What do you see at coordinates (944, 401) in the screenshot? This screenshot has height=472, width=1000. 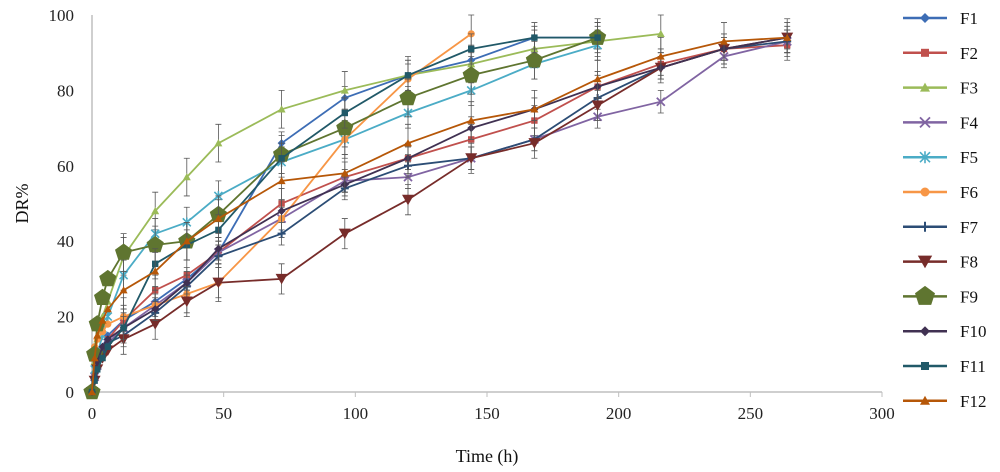 I see `legend-item-f12: F12` at bounding box center [944, 401].